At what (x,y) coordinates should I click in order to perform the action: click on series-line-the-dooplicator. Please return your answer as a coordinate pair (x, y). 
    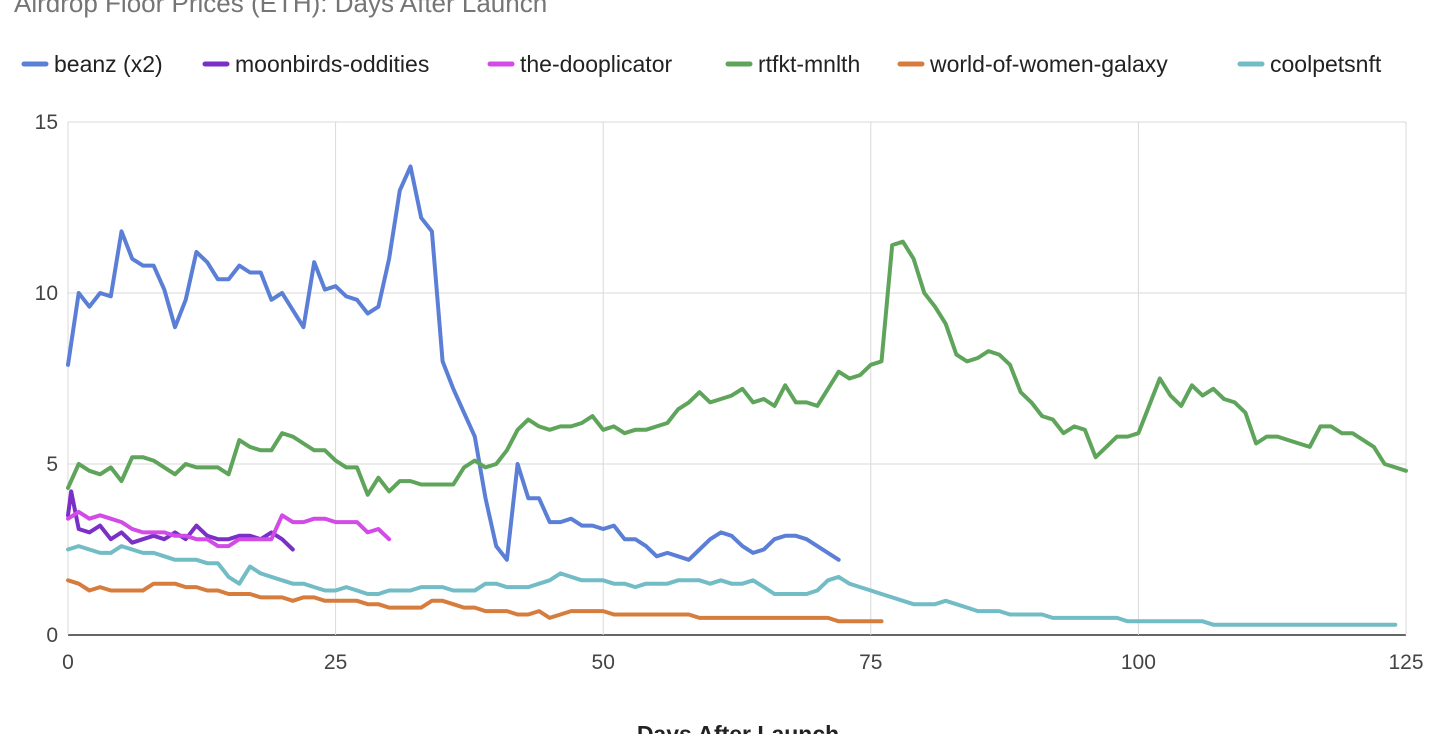
    Looking at the image, I should click on (229, 529).